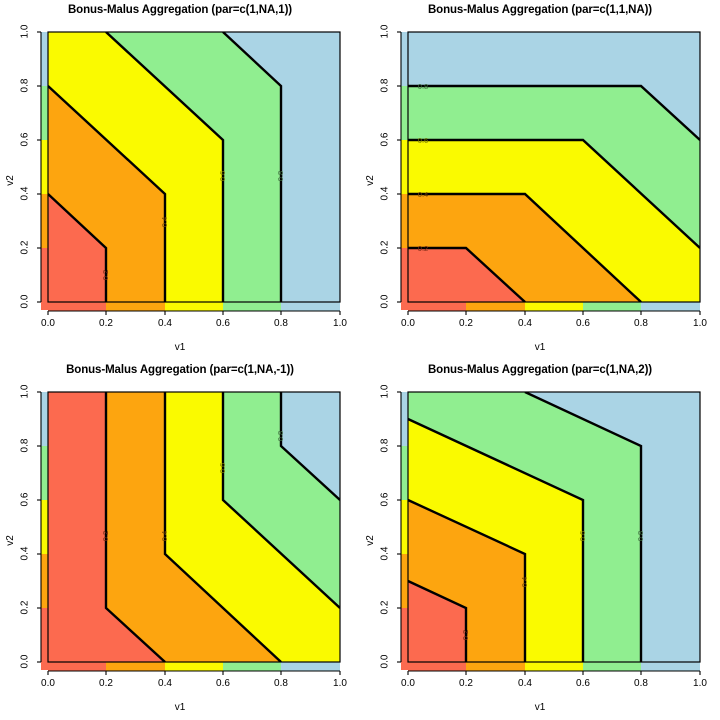  What do you see at coordinates (540, 10) in the screenshot?
I see `panel-title: Bonus-Malus Aggregation (par=c(1,1,NA))` at bounding box center [540, 10].